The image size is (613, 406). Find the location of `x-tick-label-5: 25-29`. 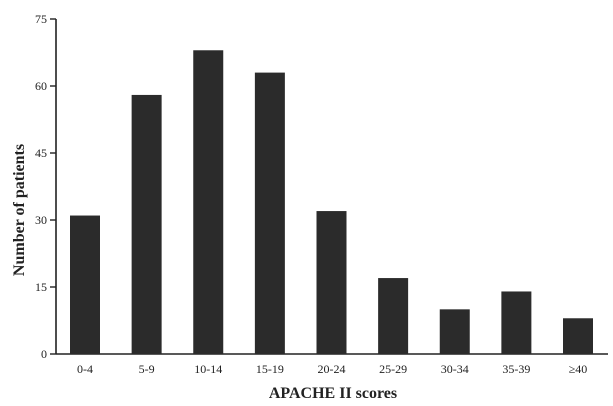

x-tick-label-5: 25-29 is located at coordinates (393, 369).